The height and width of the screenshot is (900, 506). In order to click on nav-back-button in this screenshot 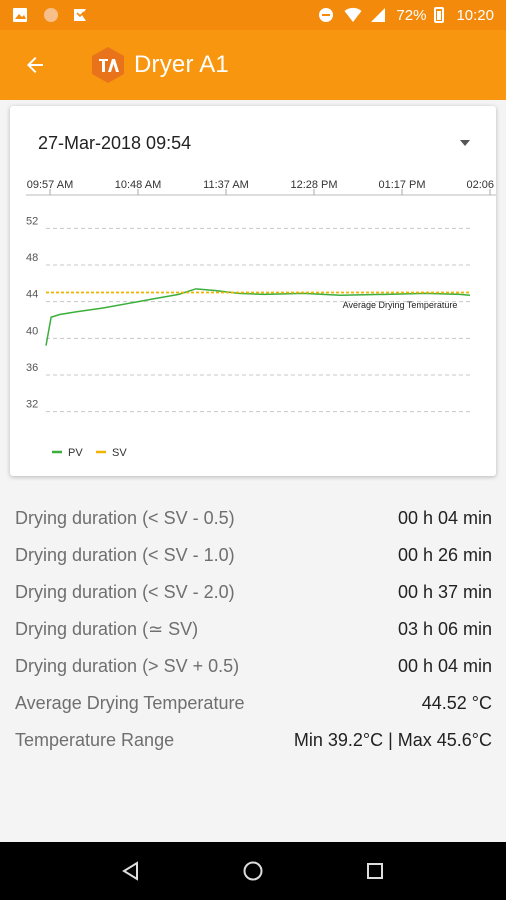, I will do `click(131, 871)`.